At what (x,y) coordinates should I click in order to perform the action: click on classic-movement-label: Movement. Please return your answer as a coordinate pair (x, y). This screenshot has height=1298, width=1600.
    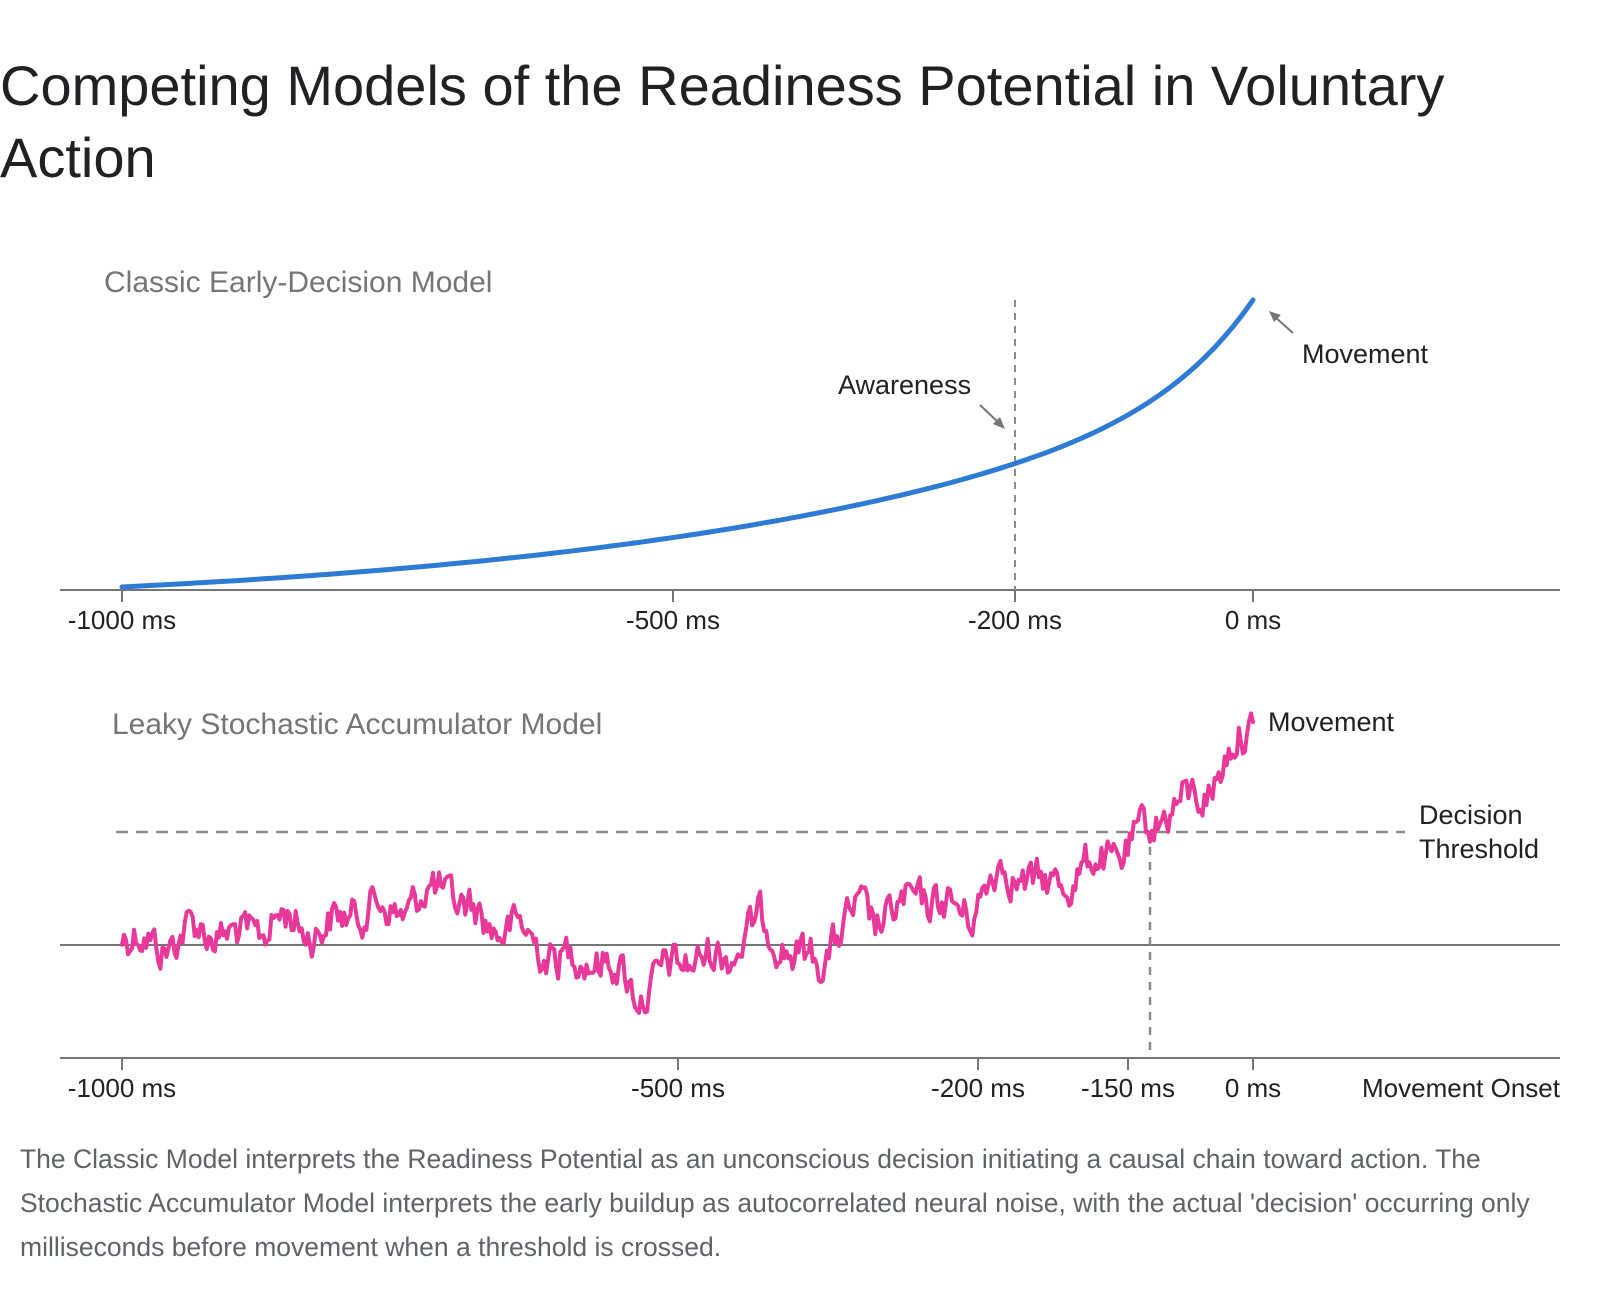
    Looking at the image, I should click on (1365, 354).